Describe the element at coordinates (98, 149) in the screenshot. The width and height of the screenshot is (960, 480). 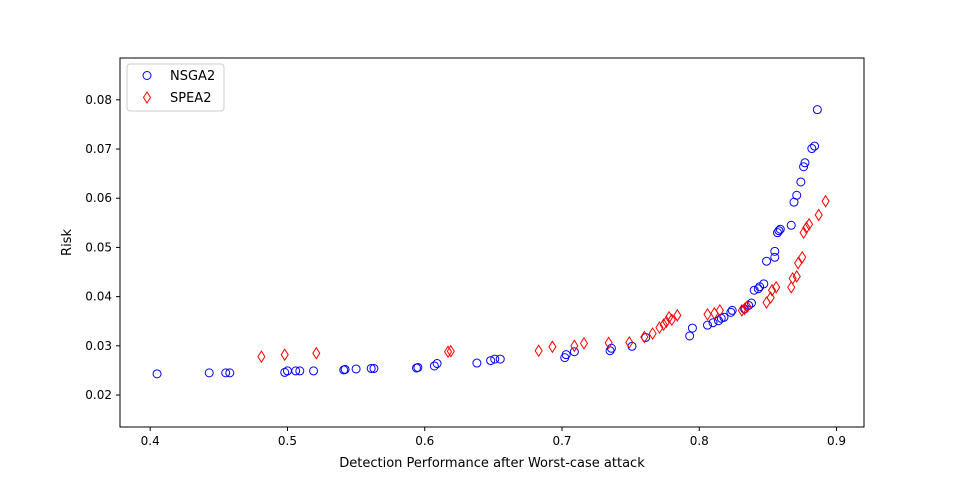
I see `y-tick-label: 0.07` at that location.